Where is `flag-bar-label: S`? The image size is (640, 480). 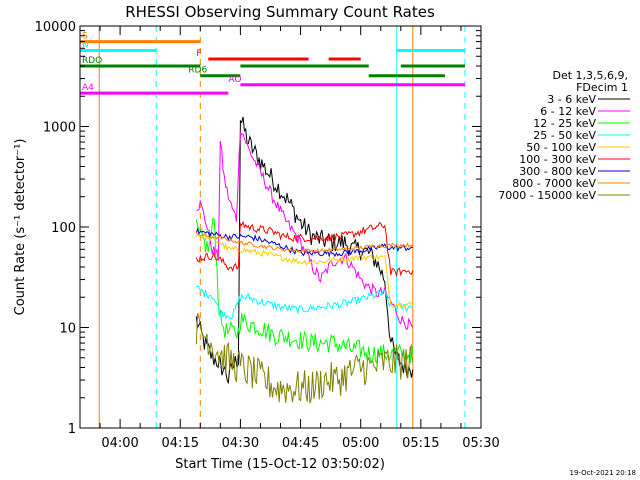 flag-bar-label: S is located at coordinates (85, 37).